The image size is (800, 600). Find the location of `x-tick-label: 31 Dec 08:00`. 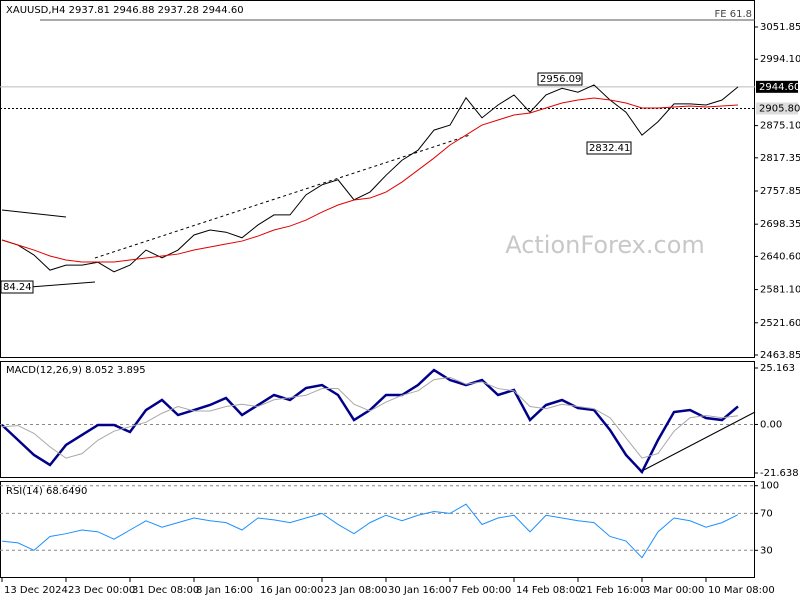

x-tick-label: 31 Dec 08:00 is located at coordinates (165, 590).